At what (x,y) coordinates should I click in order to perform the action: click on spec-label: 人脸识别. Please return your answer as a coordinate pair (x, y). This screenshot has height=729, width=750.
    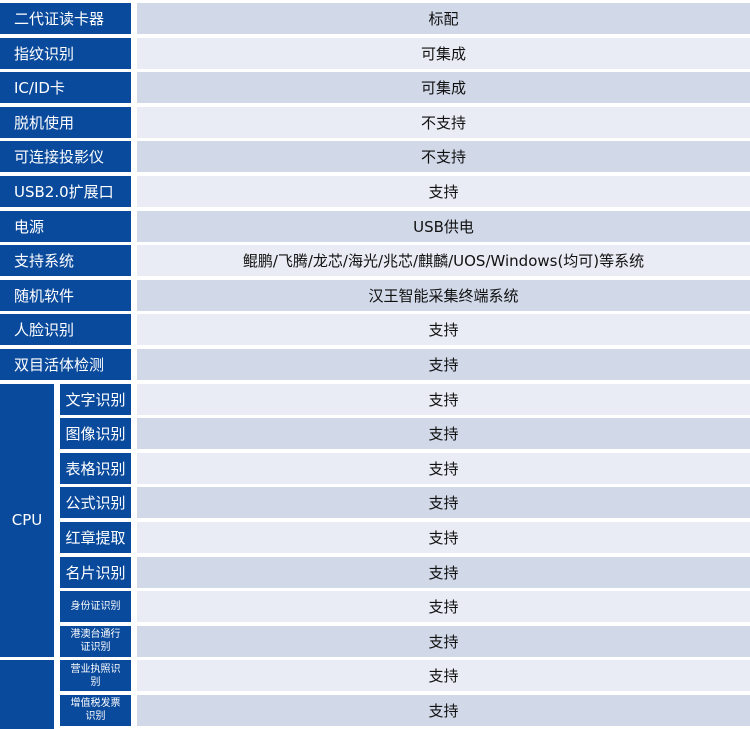
    Looking at the image, I should click on (65, 330).